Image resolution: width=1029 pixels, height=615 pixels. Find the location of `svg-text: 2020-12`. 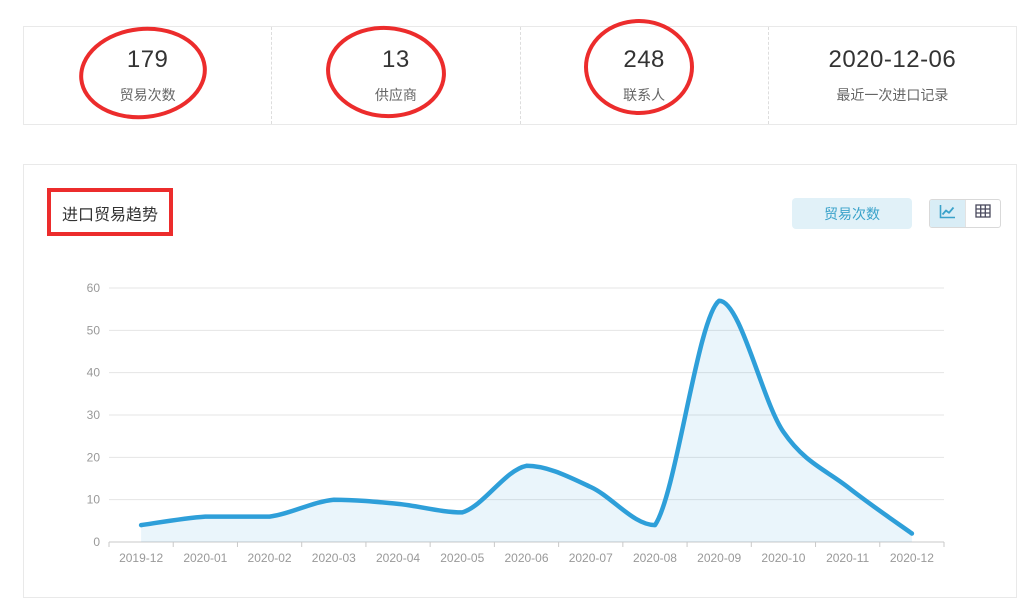

svg-text: 2020-12 is located at coordinates (912, 558).